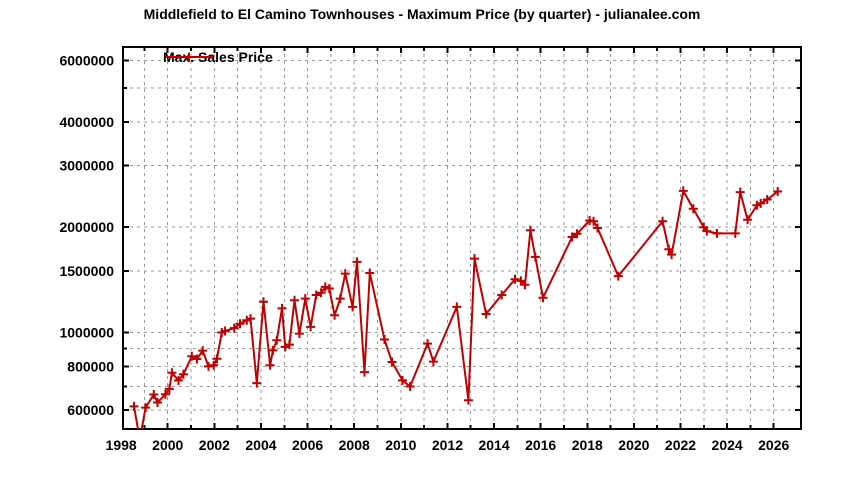 Image resolution: width=844 pixels, height=480 pixels. Describe the element at coordinates (354, 445) in the screenshot. I see `svg-text: 2008` at that location.